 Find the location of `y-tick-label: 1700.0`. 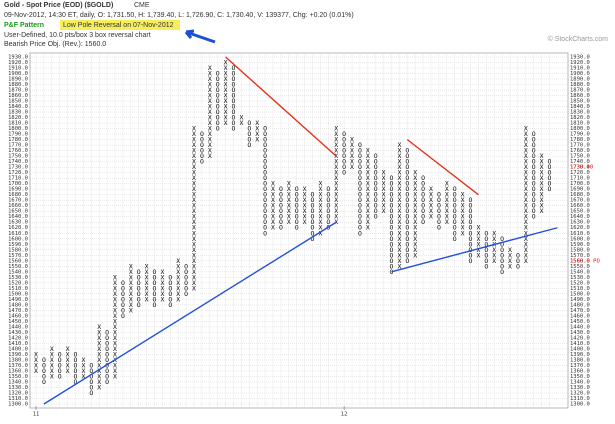

y-tick-label: 1700.0 is located at coordinates (18, 184).